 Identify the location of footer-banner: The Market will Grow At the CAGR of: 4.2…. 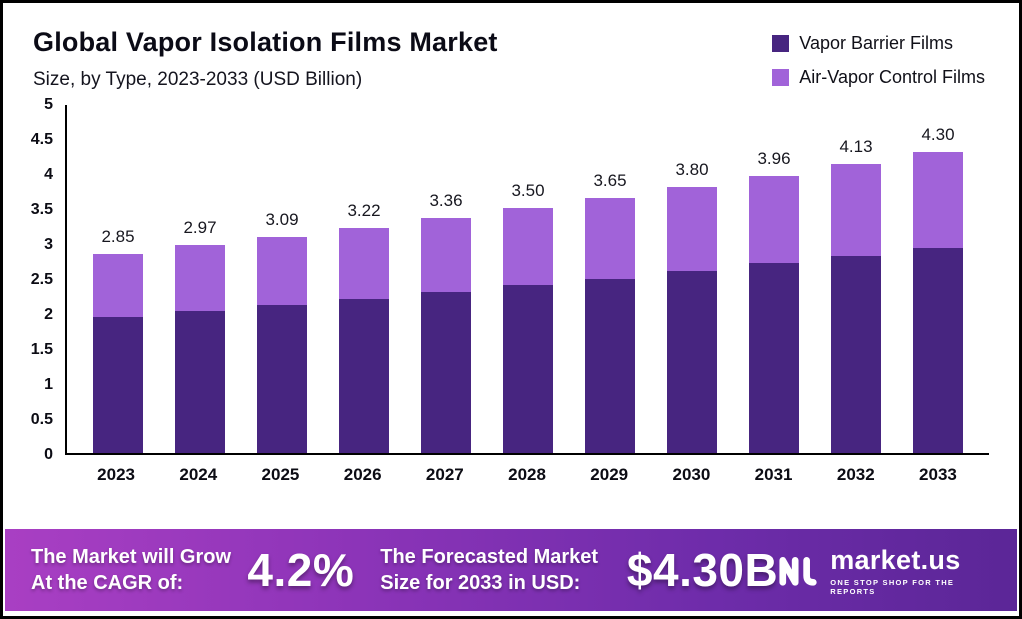
(511, 570).